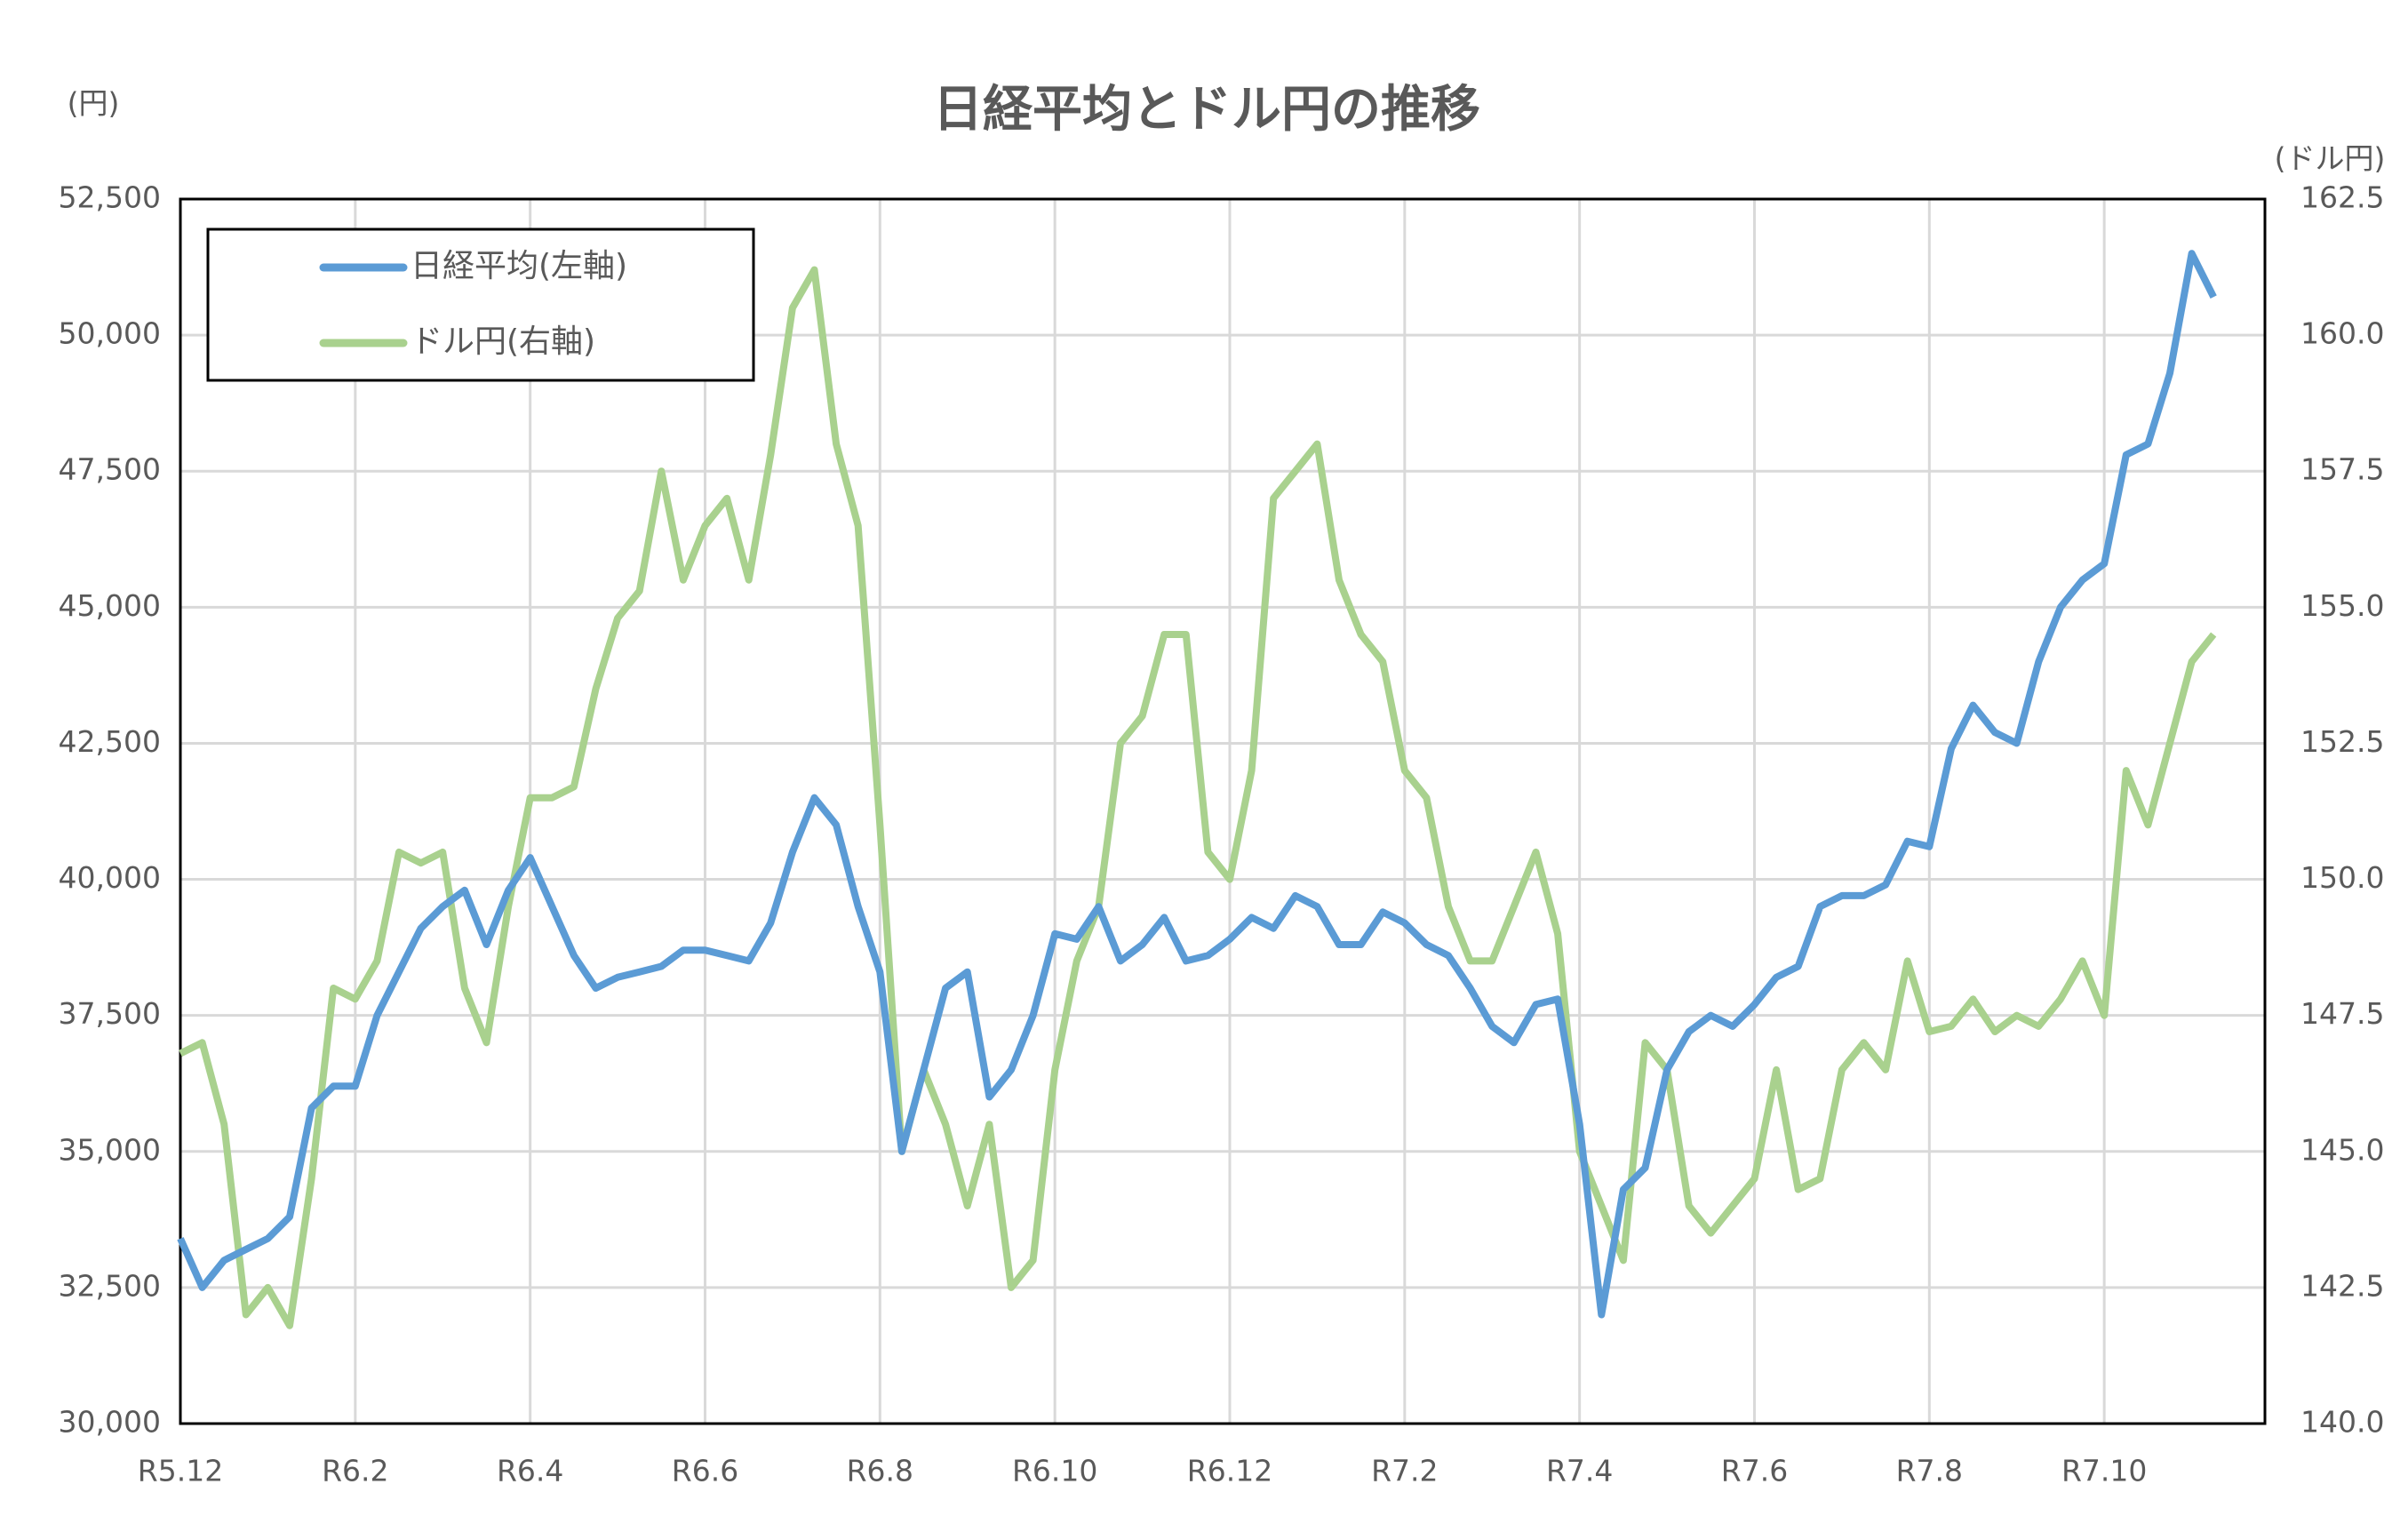 This screenshot has height=1524, width=2408. What do you see at coordinates (480, 304) in the screenshot?
I see `legend-box` at bounding box center [480, 304].